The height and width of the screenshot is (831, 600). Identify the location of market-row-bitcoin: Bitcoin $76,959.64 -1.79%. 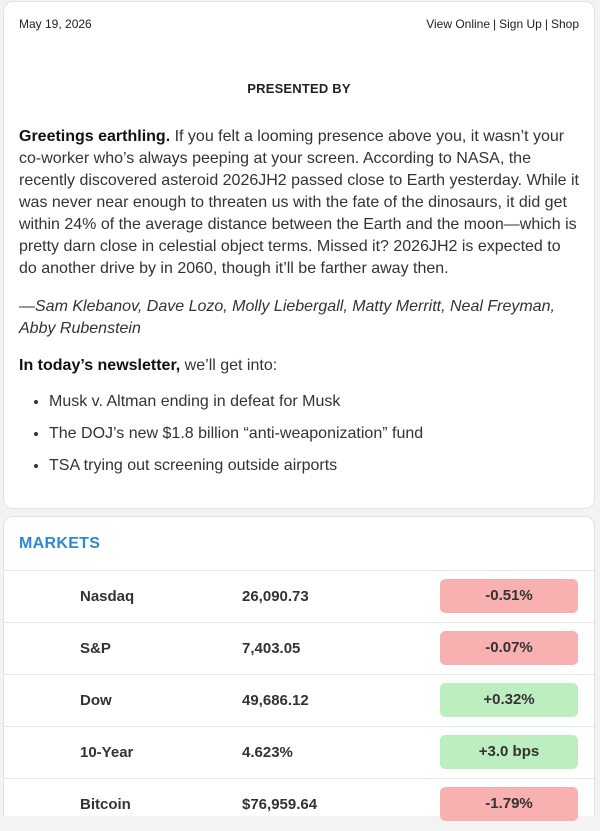
(299, 804).